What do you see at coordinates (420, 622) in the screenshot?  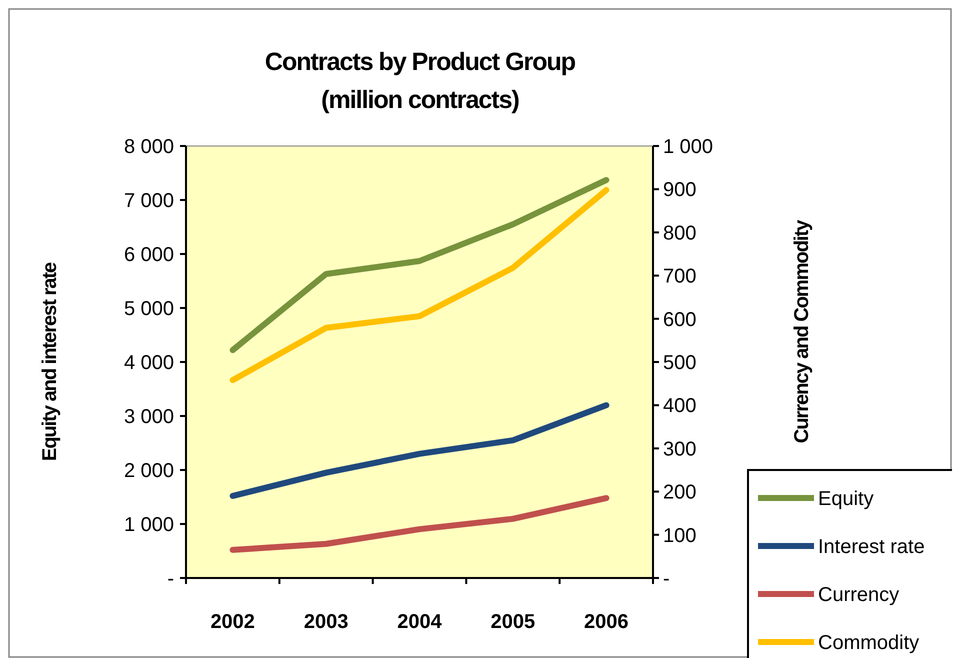 I see `x-tick-label: 2004` at bounding box center [420, 622].